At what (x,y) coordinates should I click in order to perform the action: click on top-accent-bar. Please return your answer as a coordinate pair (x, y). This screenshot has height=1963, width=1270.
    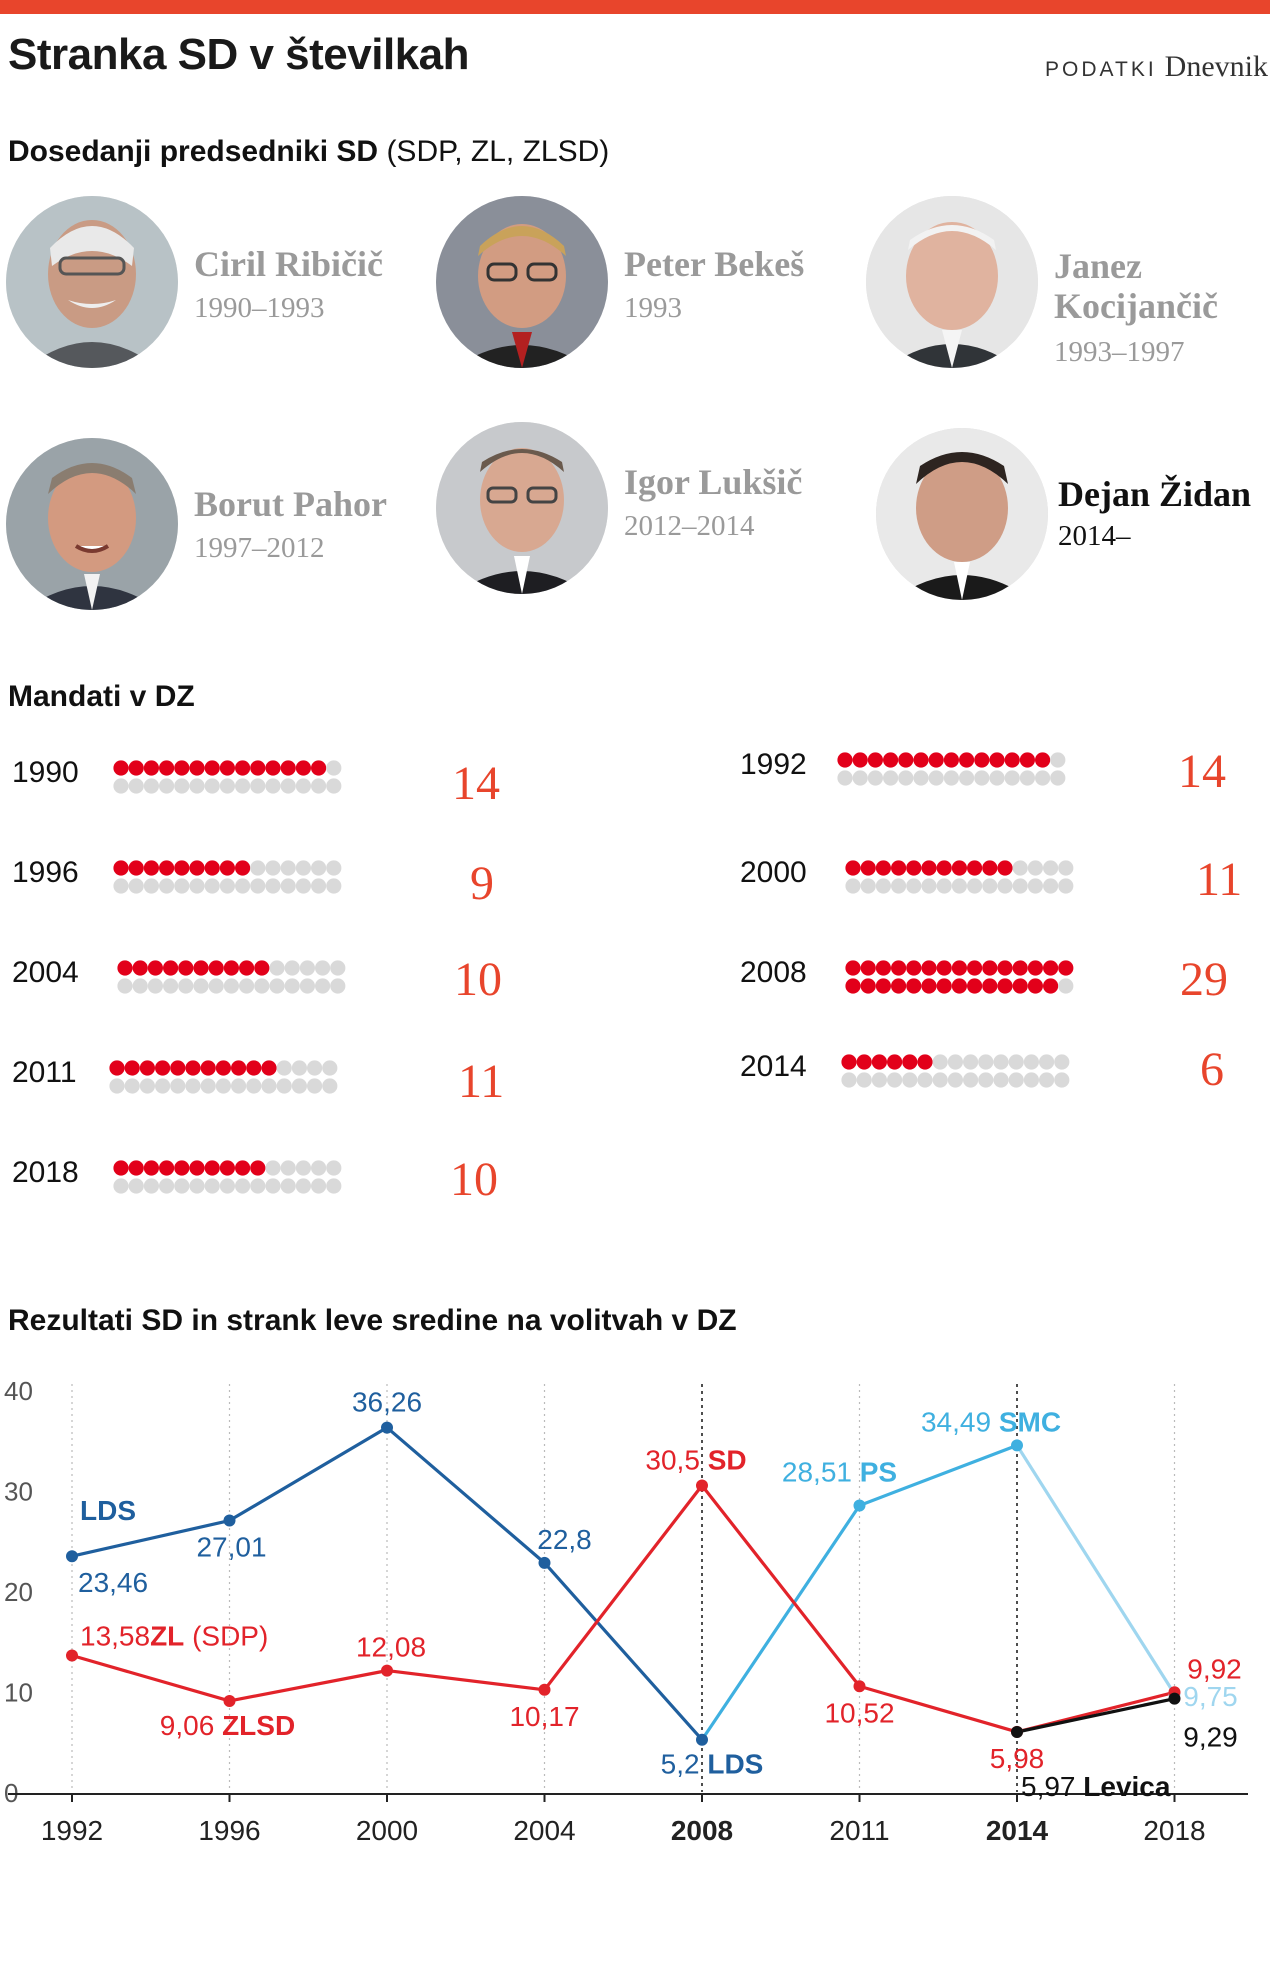
    Looking at the image, I should click on (635, 7).